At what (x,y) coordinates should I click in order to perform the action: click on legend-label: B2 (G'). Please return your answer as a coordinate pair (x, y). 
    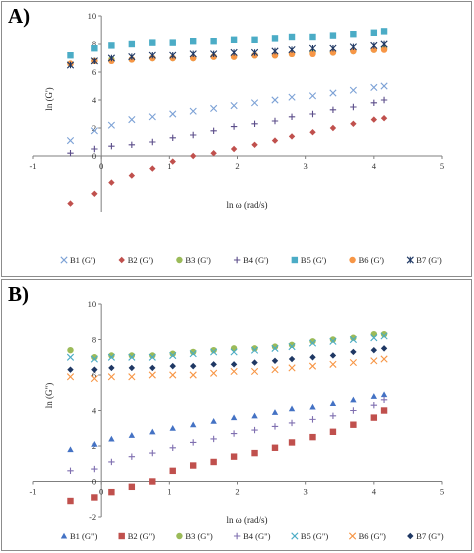
    Looking at the image, I should click on (141, 260).